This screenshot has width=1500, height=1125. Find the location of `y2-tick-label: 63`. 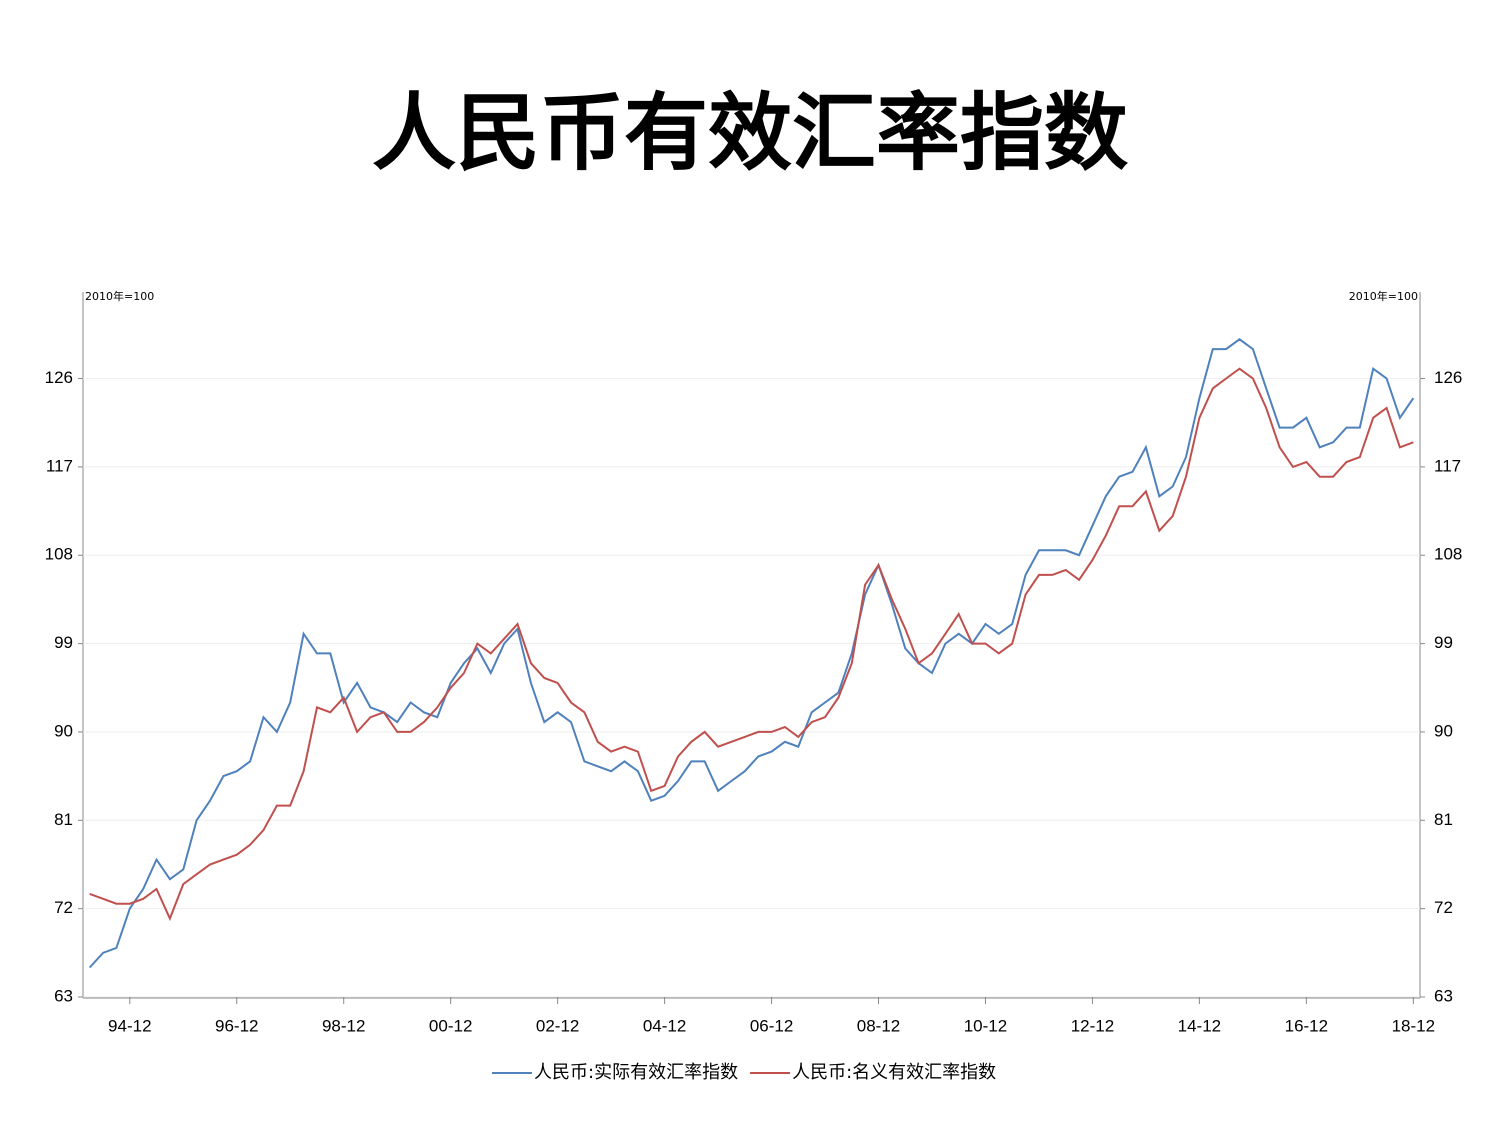

y2-tick-label: 63 is located at coordinates (1443, 995).